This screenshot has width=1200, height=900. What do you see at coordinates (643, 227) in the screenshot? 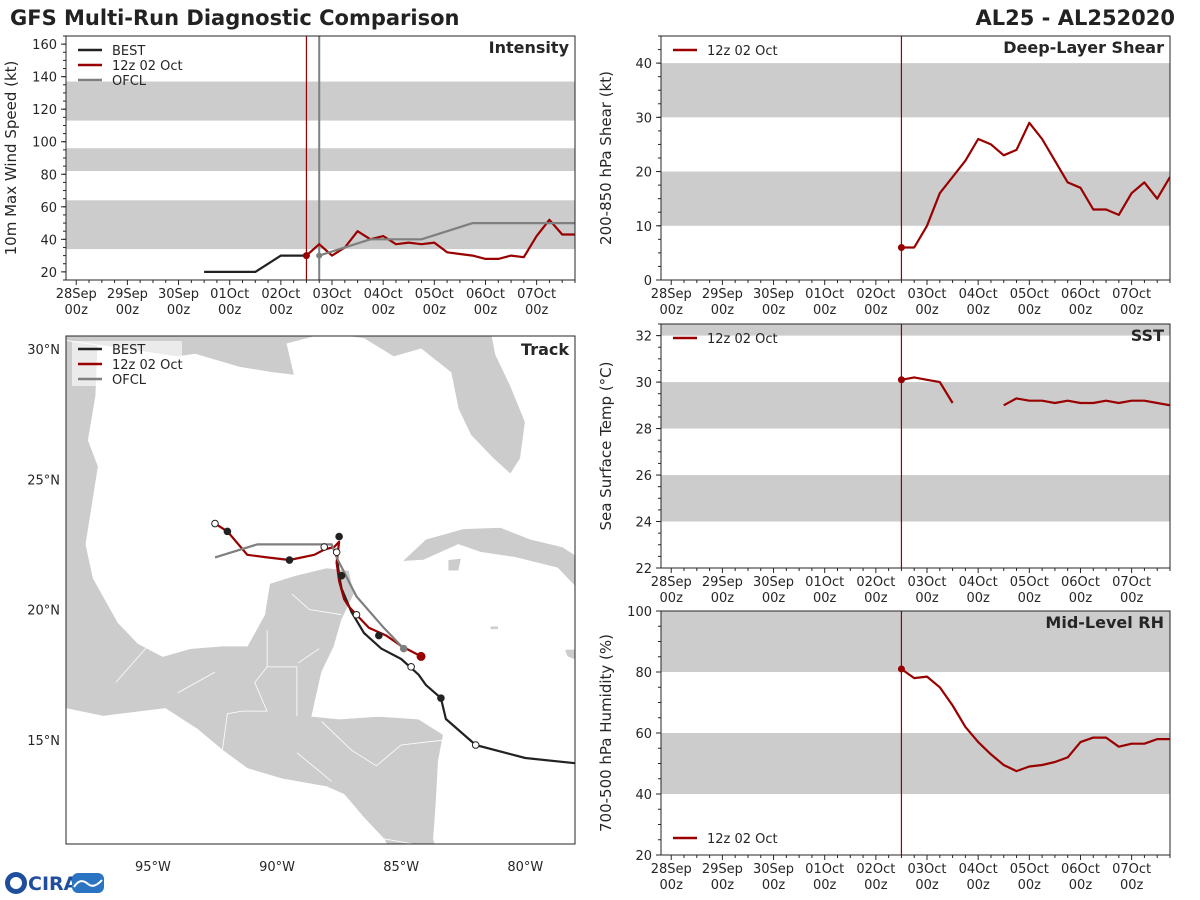
I see `y-tick-label: 10` at bounding box center [643, 227].